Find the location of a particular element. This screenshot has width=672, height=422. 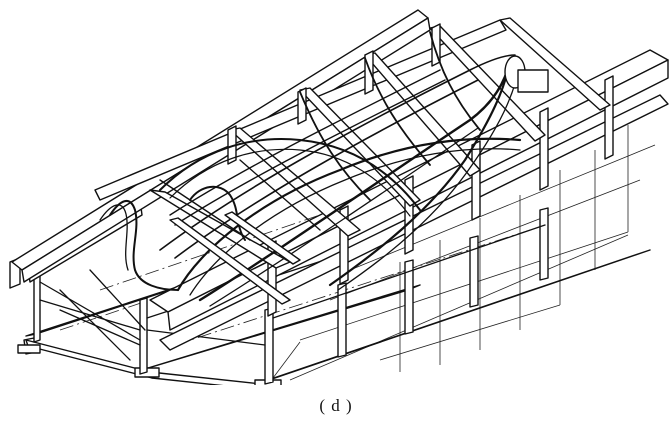

diagonal-braces is located at coordinates (240, 232).